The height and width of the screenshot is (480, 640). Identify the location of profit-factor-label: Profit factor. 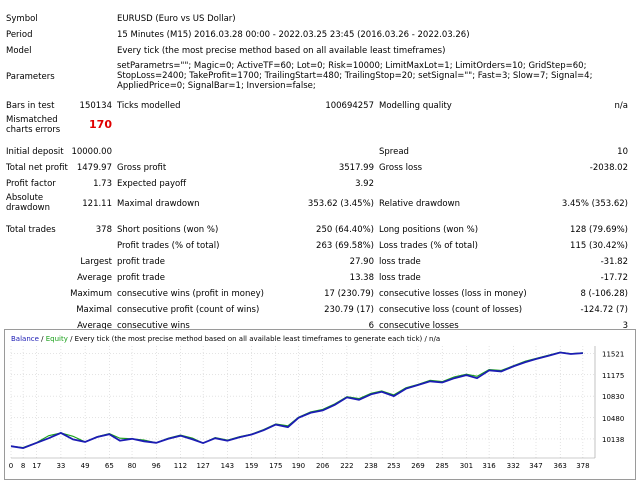
(31, 184).